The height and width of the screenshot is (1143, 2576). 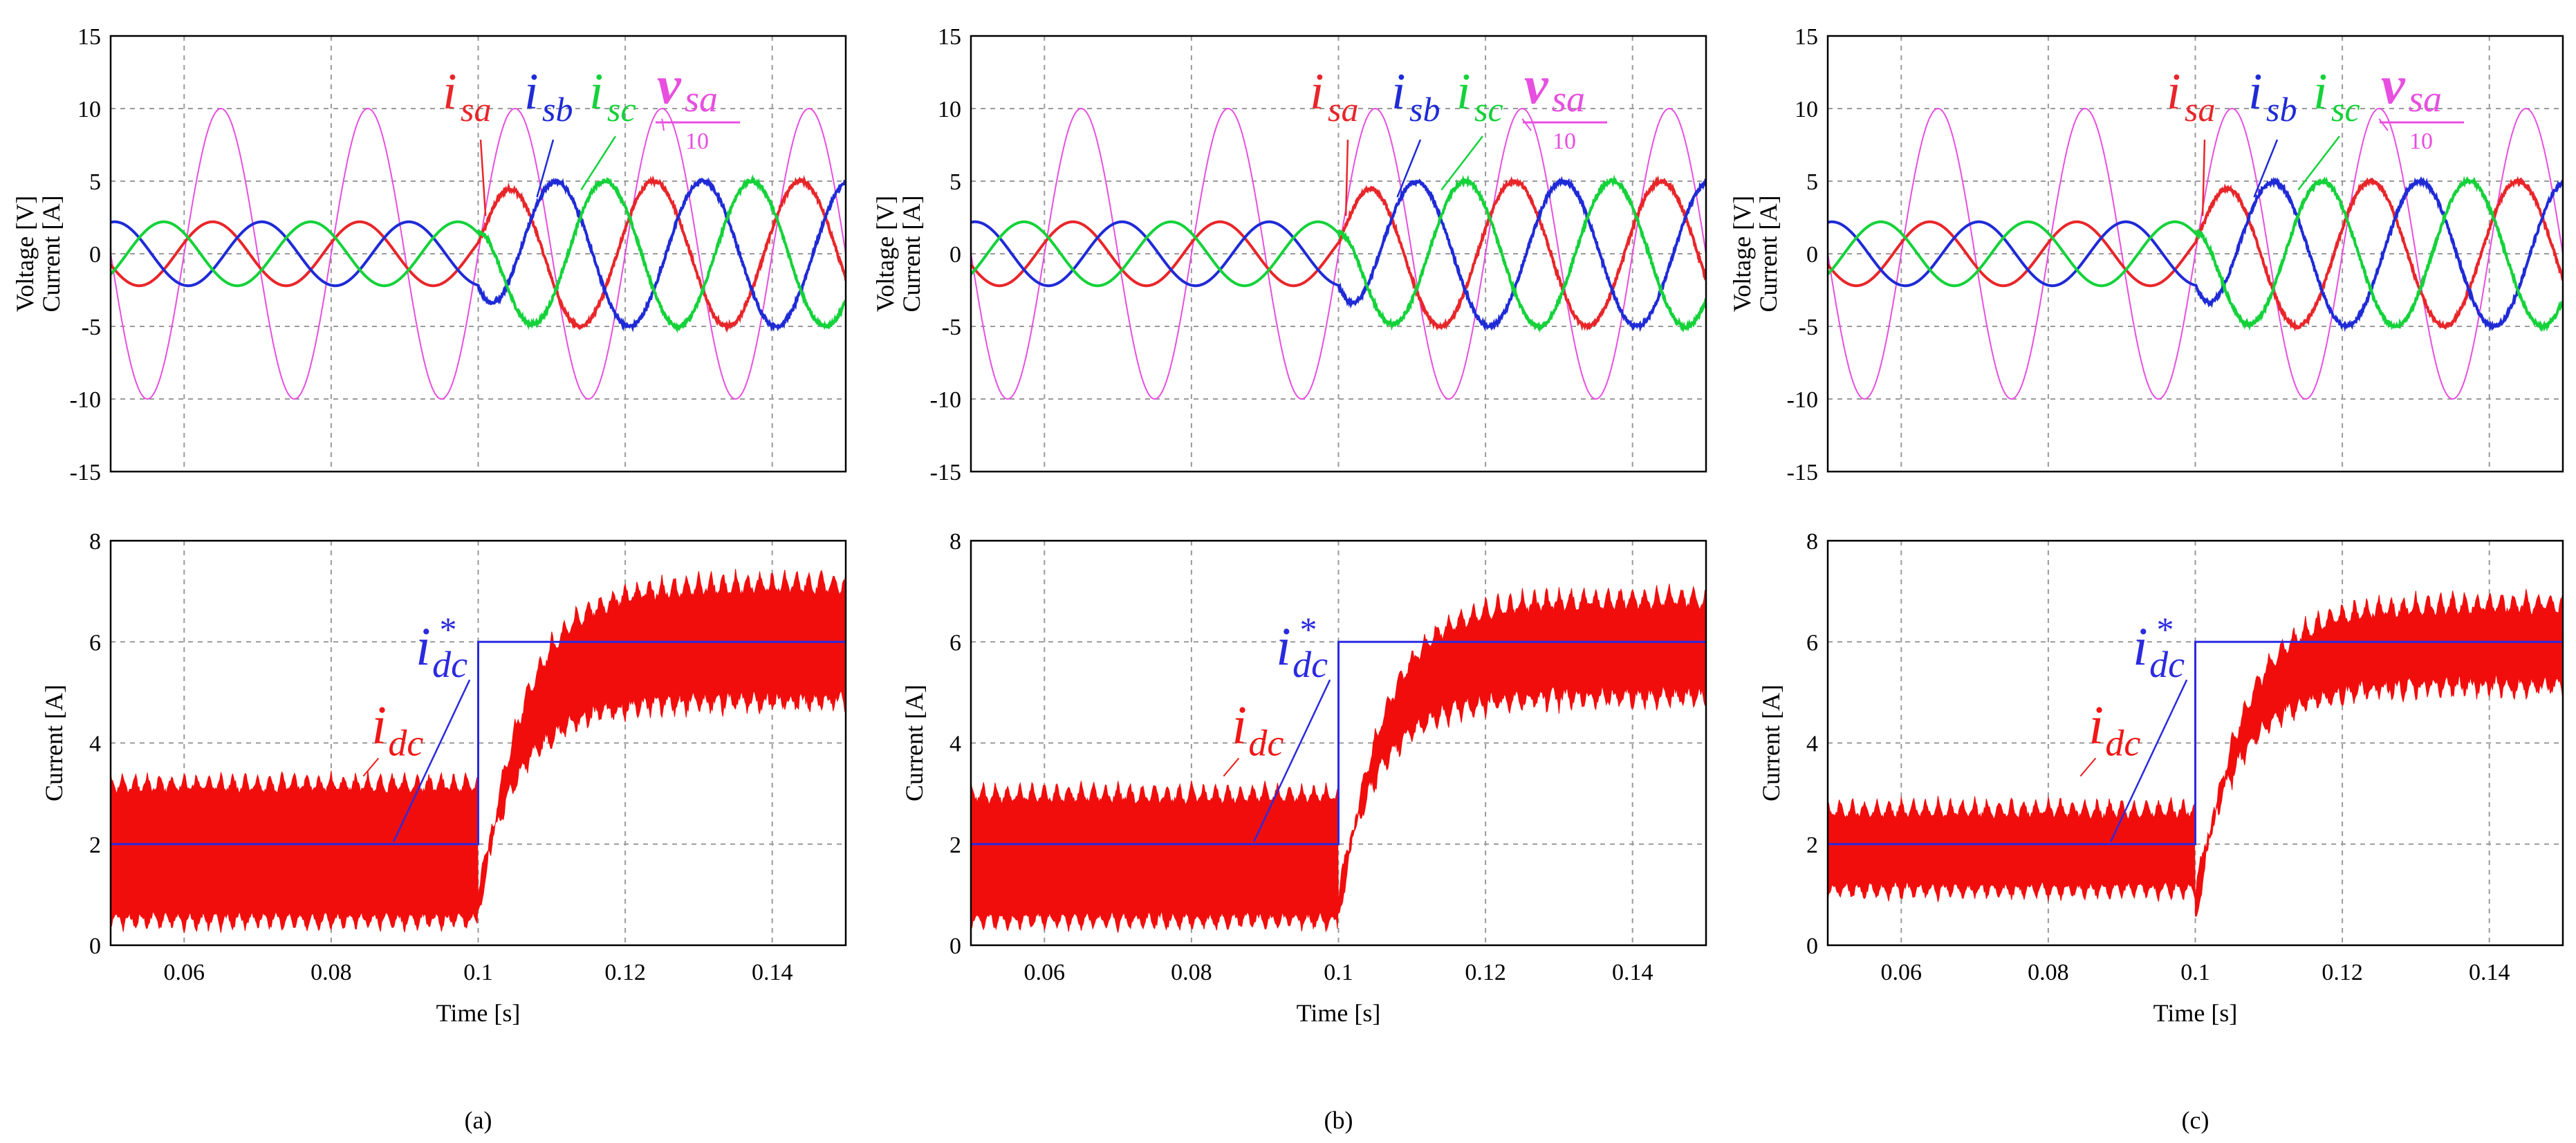 What do you see at coordinates (1742, 254) in the screenshot?
I see `y-axis-label-line1: Voltage [V]` at bounding box center [1742, 254].